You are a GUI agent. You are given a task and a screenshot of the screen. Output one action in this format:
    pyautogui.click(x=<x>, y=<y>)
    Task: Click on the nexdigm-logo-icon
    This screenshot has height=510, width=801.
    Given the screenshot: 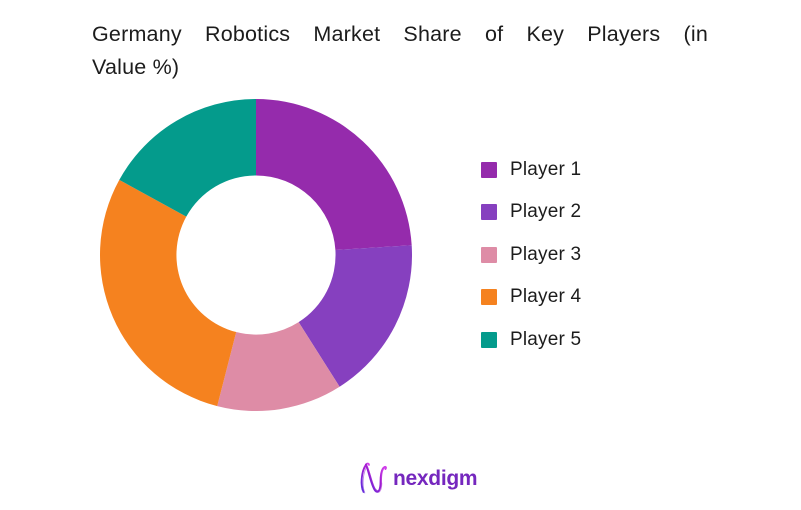 What is the action you would take?
    pyautogui.click(x=373, y=478)
    